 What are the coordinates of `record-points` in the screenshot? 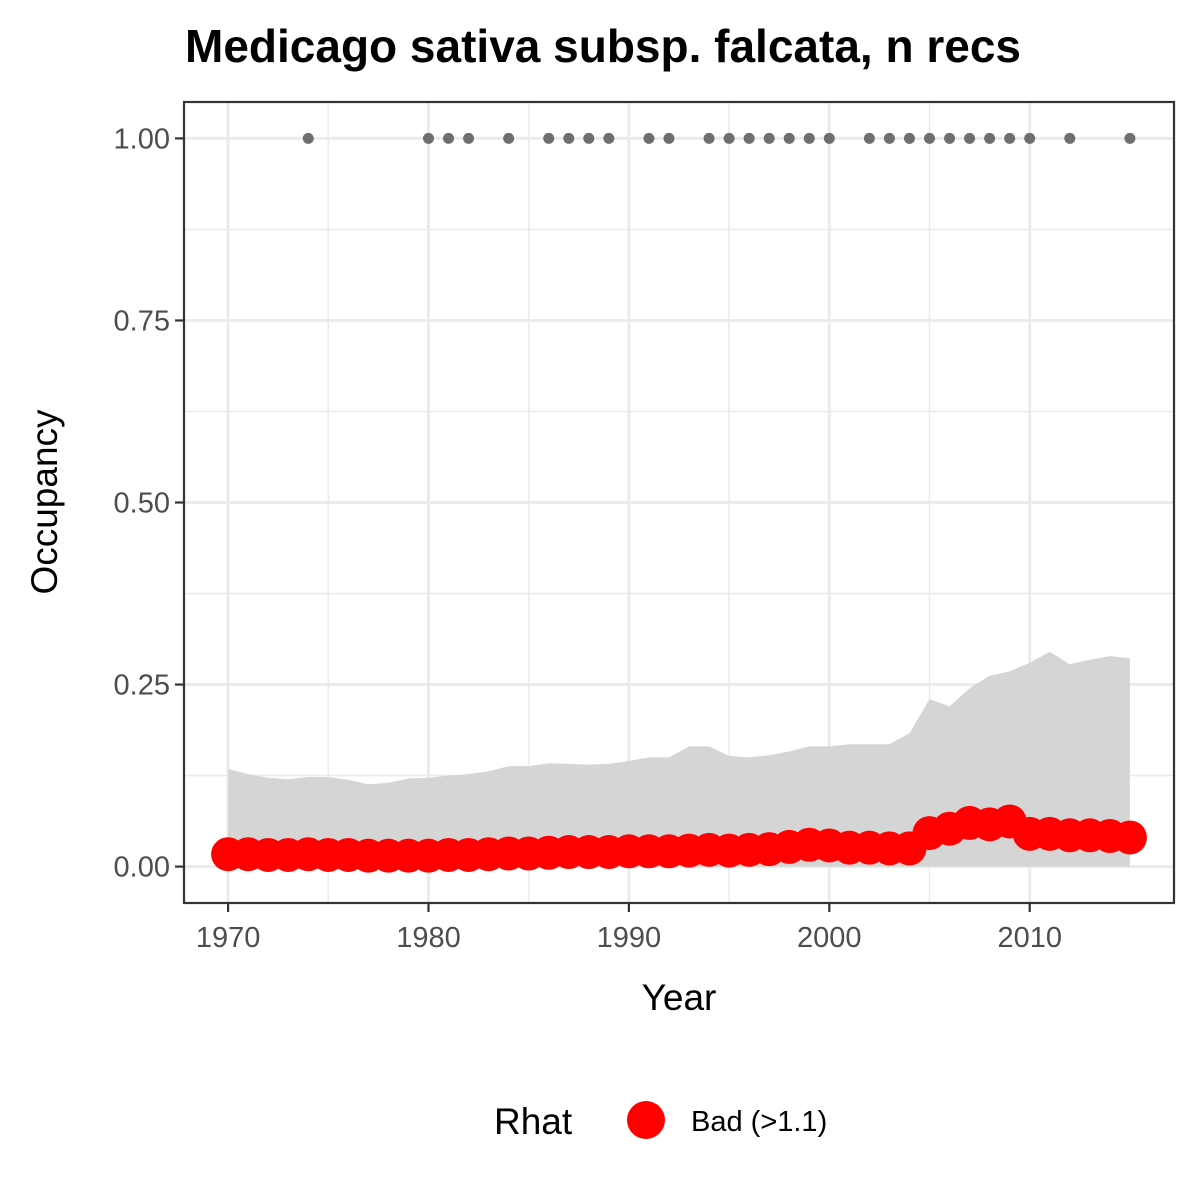 It's located at (719, 138).